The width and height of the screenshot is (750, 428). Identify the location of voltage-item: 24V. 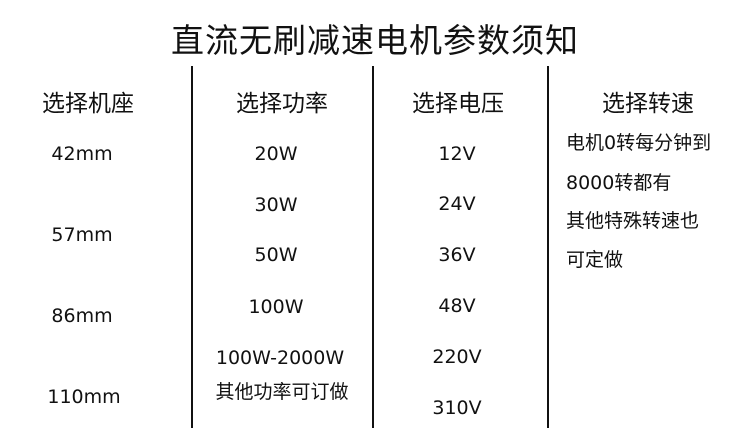
(457, 204).